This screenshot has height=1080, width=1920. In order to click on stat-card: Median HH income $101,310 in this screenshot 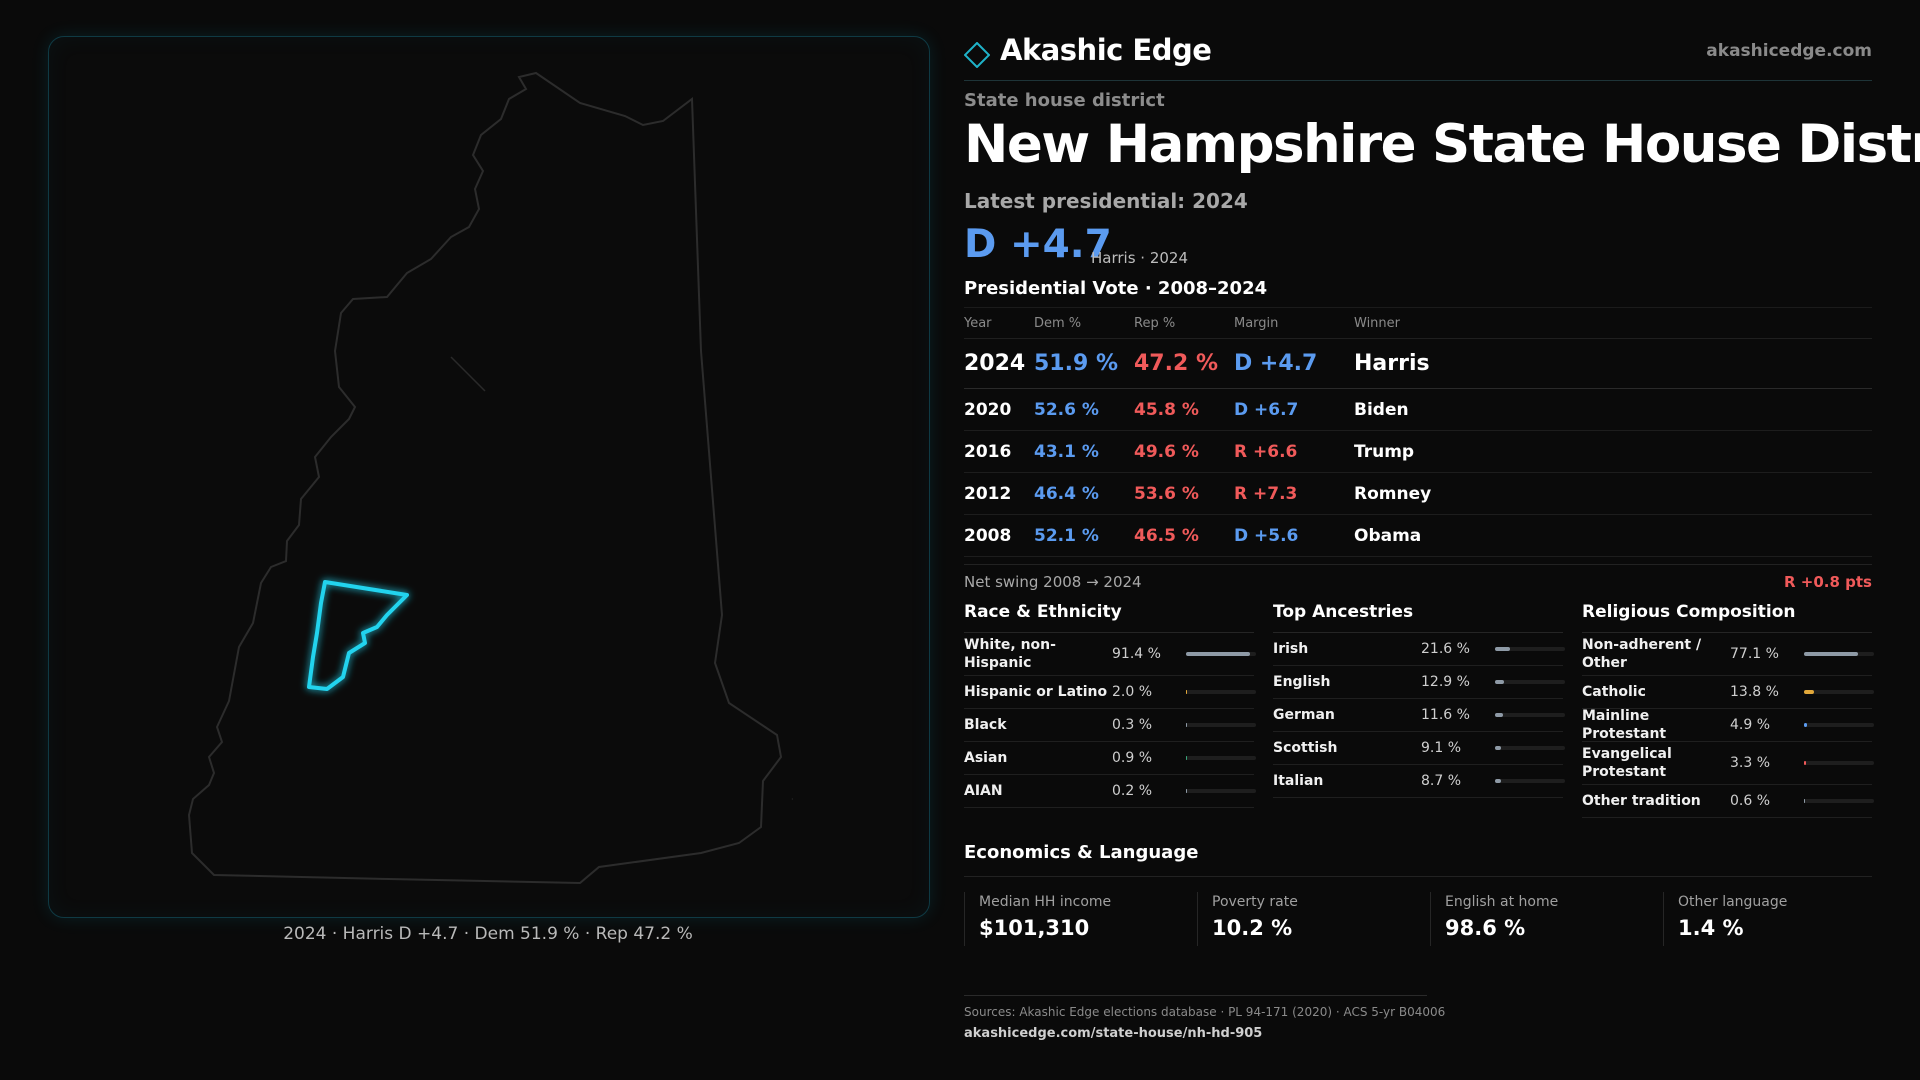, I will do `click(1078, 919)`.